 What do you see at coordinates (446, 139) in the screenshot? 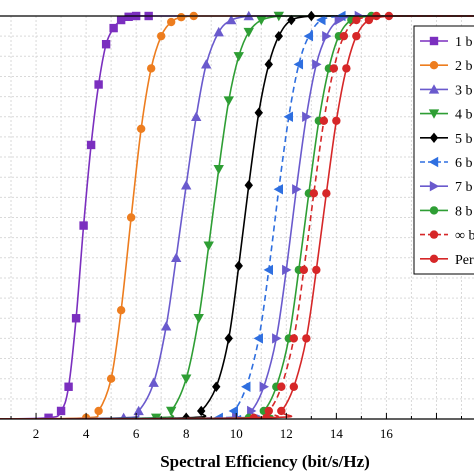
I see `legend-item: 5 b` at bounding box center [446, 139].